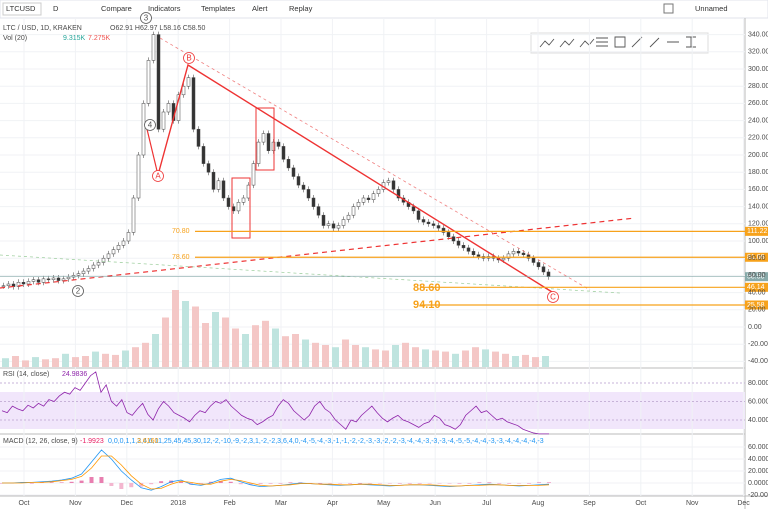 This screenshot has height=514, width=768. Describe the element at coordinates (301, 8) in the screenshot. I see `replay-button: Replay` at that location.